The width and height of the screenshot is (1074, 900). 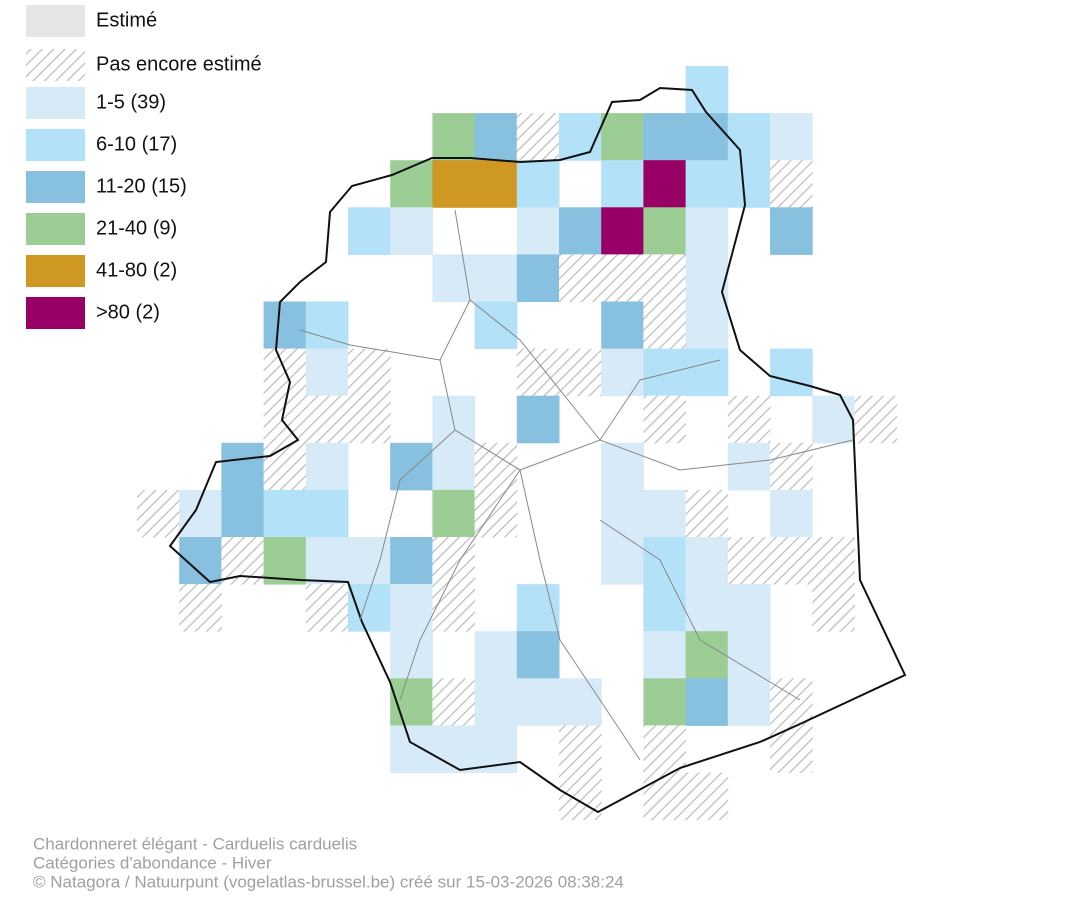 I want to click on legend-label: 21-40 (9), so click(x=136, y=228).